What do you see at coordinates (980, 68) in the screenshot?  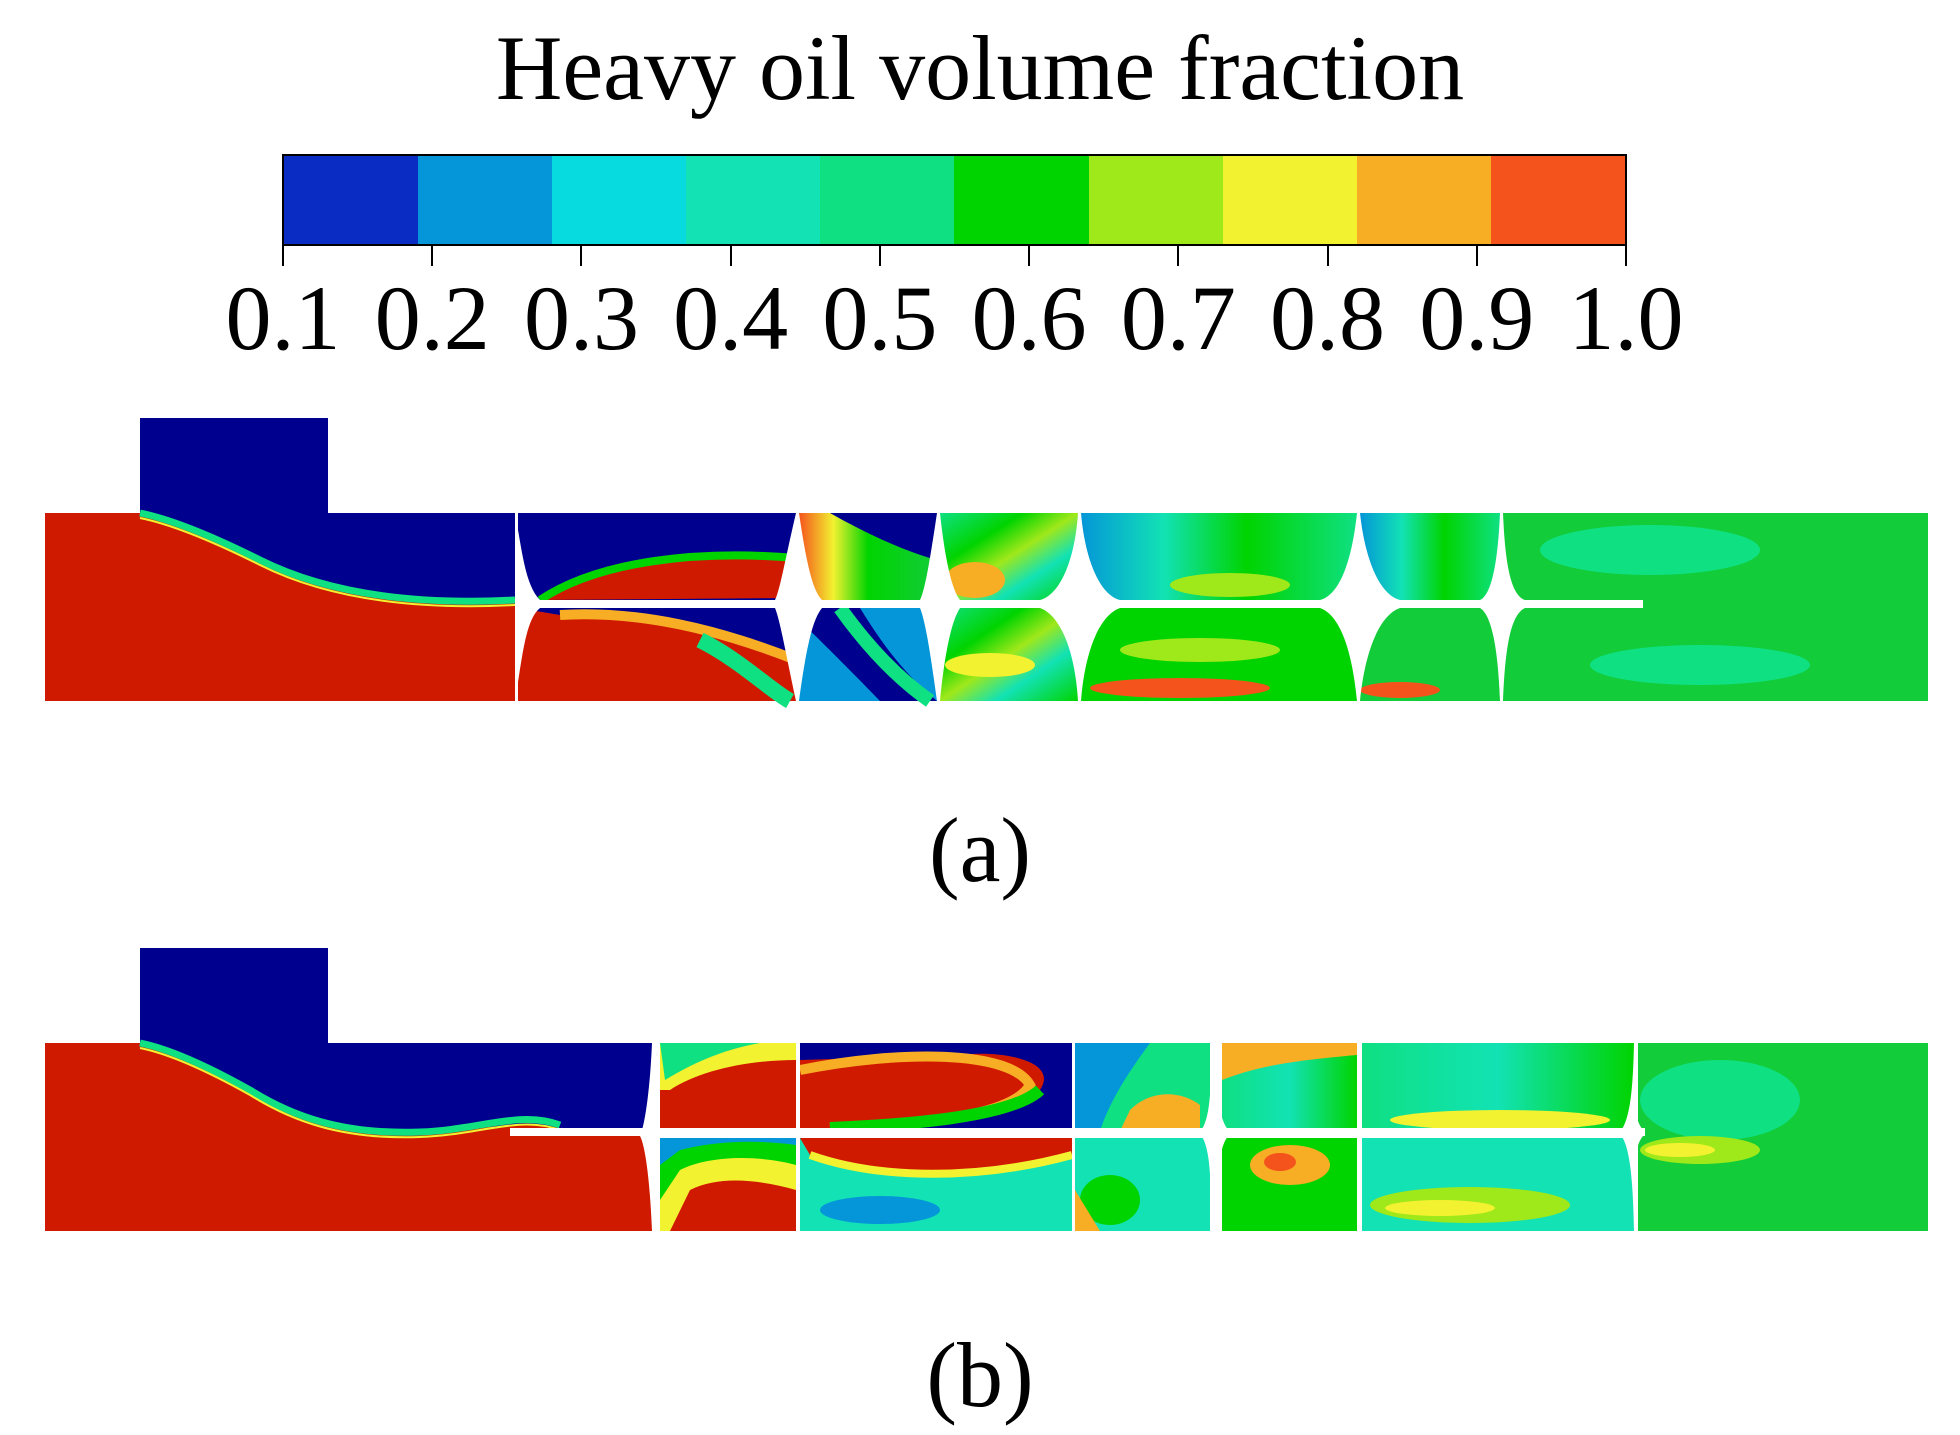 I see `legend-title: Heavy oil volume fraction` at bounding box center [980, 68].